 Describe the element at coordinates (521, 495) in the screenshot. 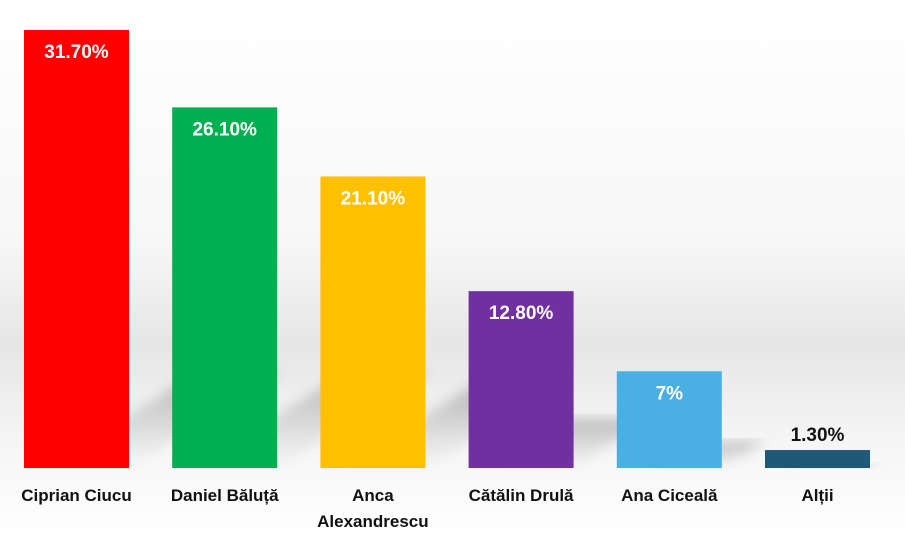

I see `category-label-3: Cătălin Drulă` at that location.